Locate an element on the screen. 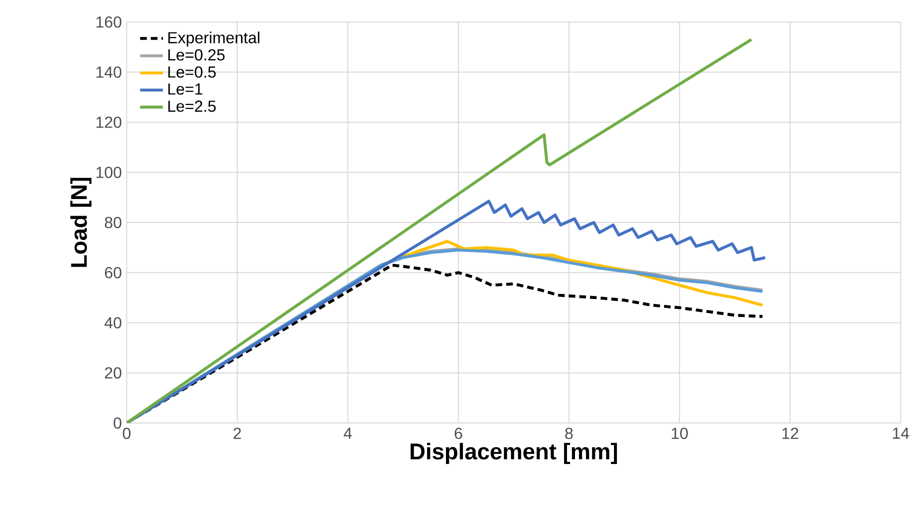  legend-label: Le=2.5 is located at coordinates (192, 106).